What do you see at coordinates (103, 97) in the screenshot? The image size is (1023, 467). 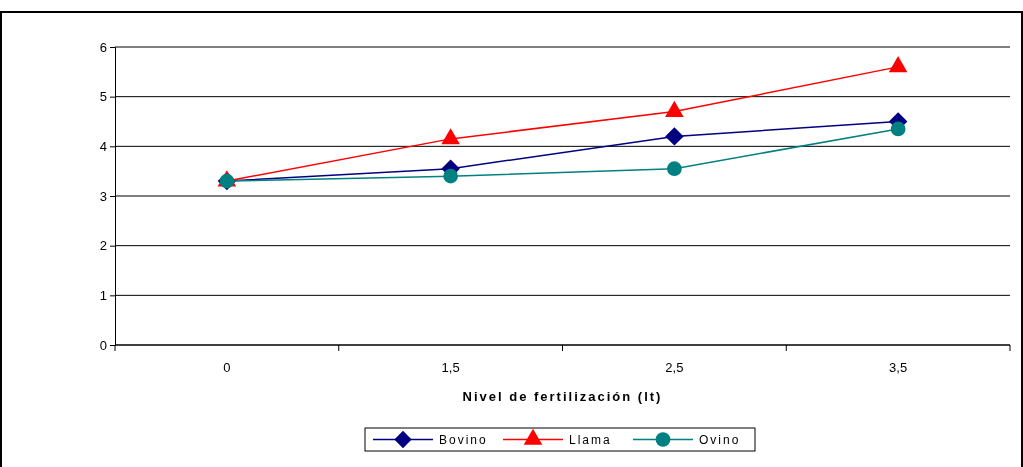 I see `y-tick-label: 5` at bounding box center [103, 97].